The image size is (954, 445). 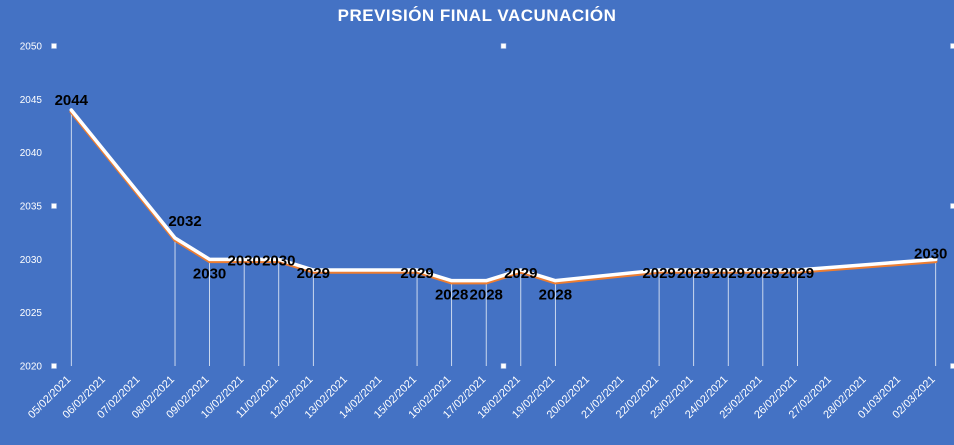 What do you see at coordinates (31, 153) in the screenshot?
I see `y-tick-label: 2040` at bounding box center [31, 153].